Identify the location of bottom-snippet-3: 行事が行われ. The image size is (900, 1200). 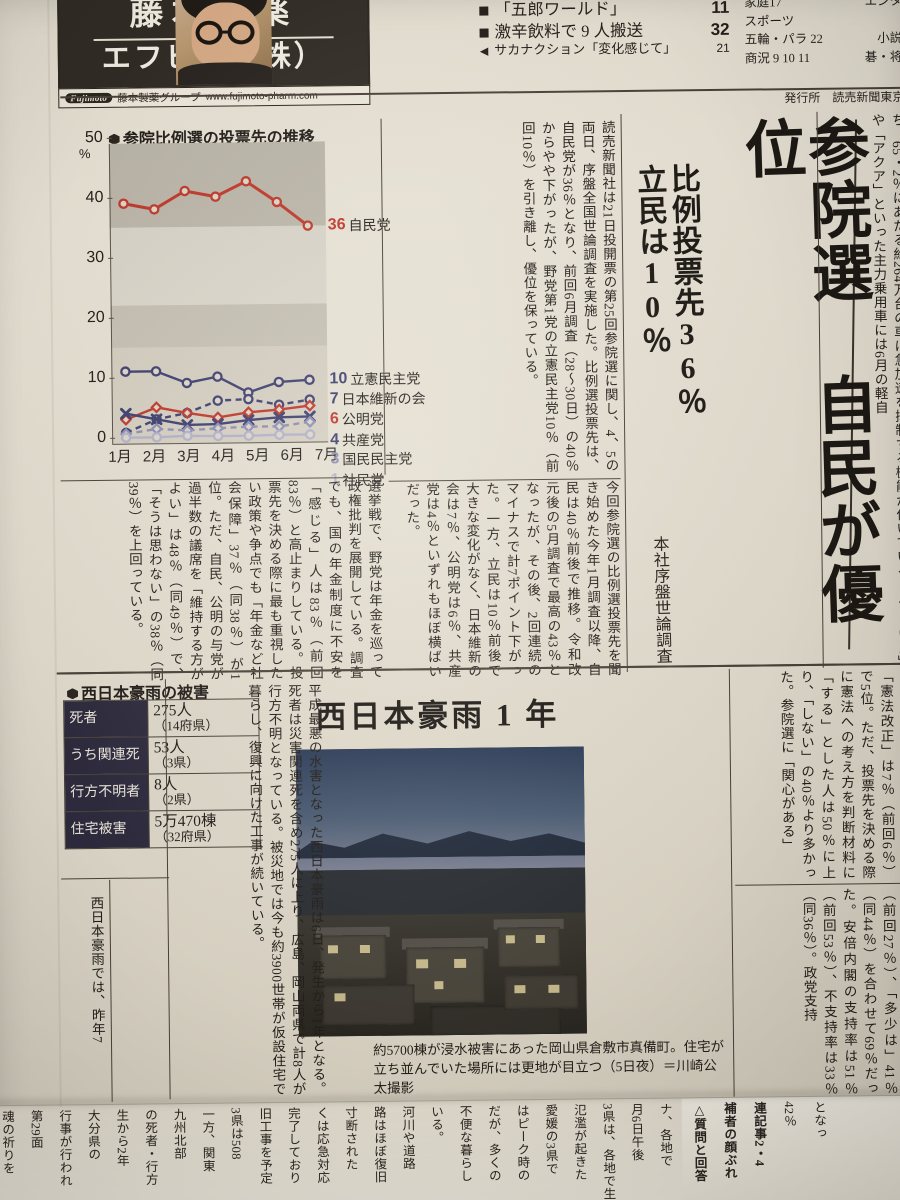
(64, 1148).